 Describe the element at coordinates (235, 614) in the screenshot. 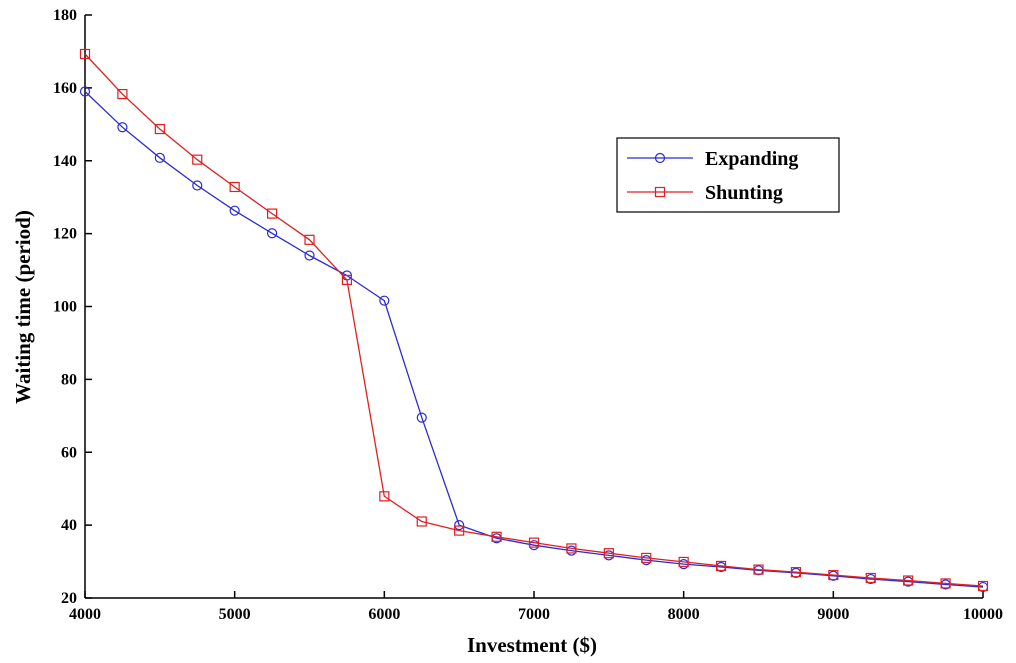

I see `x-tick-label: 5000` at that location.